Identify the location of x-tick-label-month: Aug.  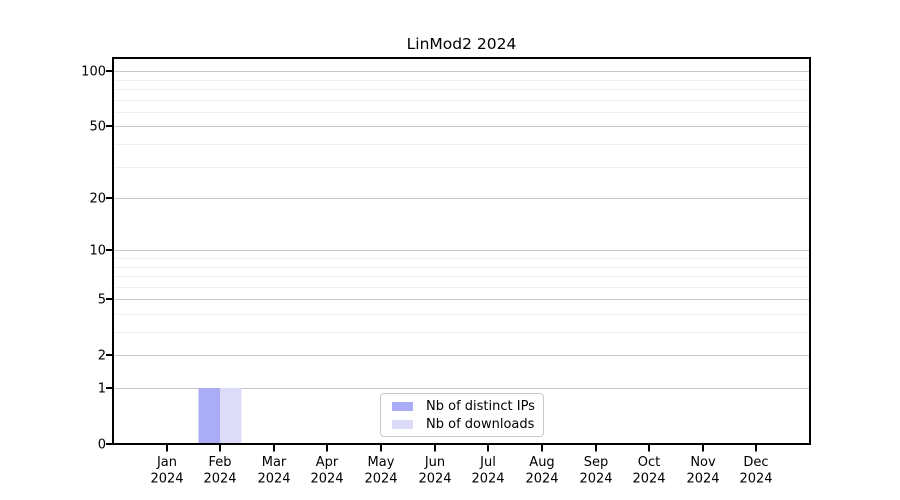
(541, 462).